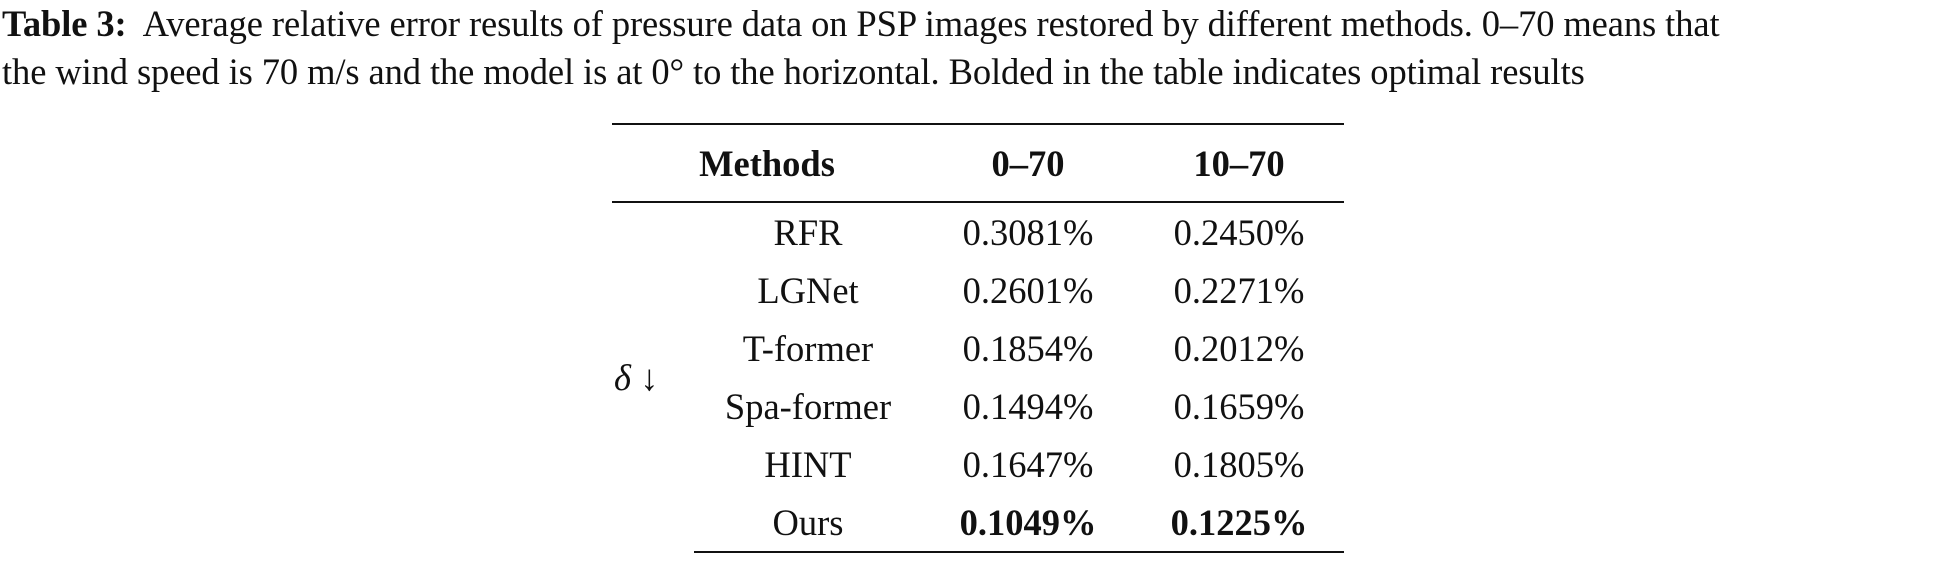 The height and width of the screenshot is (565, 1956). I want to click on value-10-70: 0.2450%, so click(1239, 232).